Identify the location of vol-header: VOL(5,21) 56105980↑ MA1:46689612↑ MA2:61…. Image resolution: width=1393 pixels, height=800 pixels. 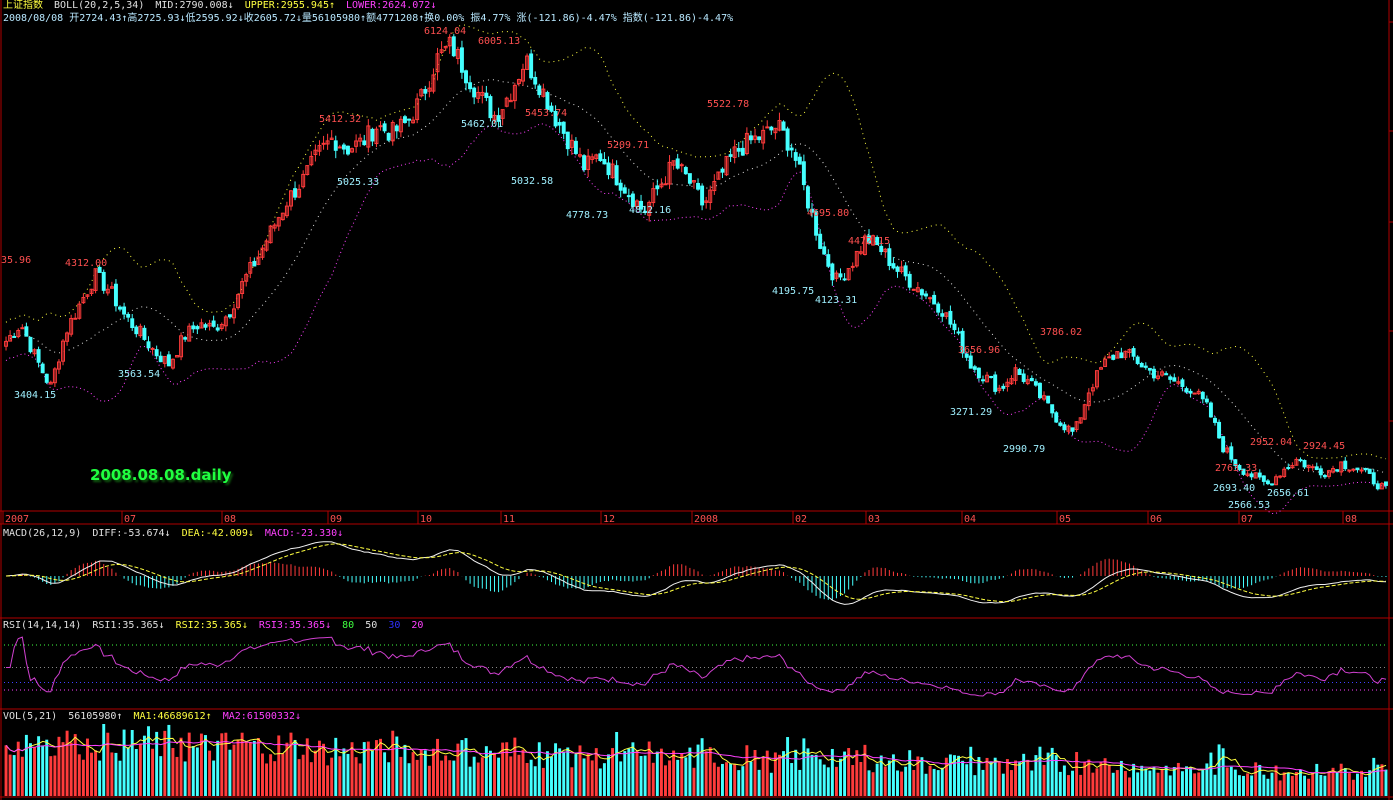
(154, 717).